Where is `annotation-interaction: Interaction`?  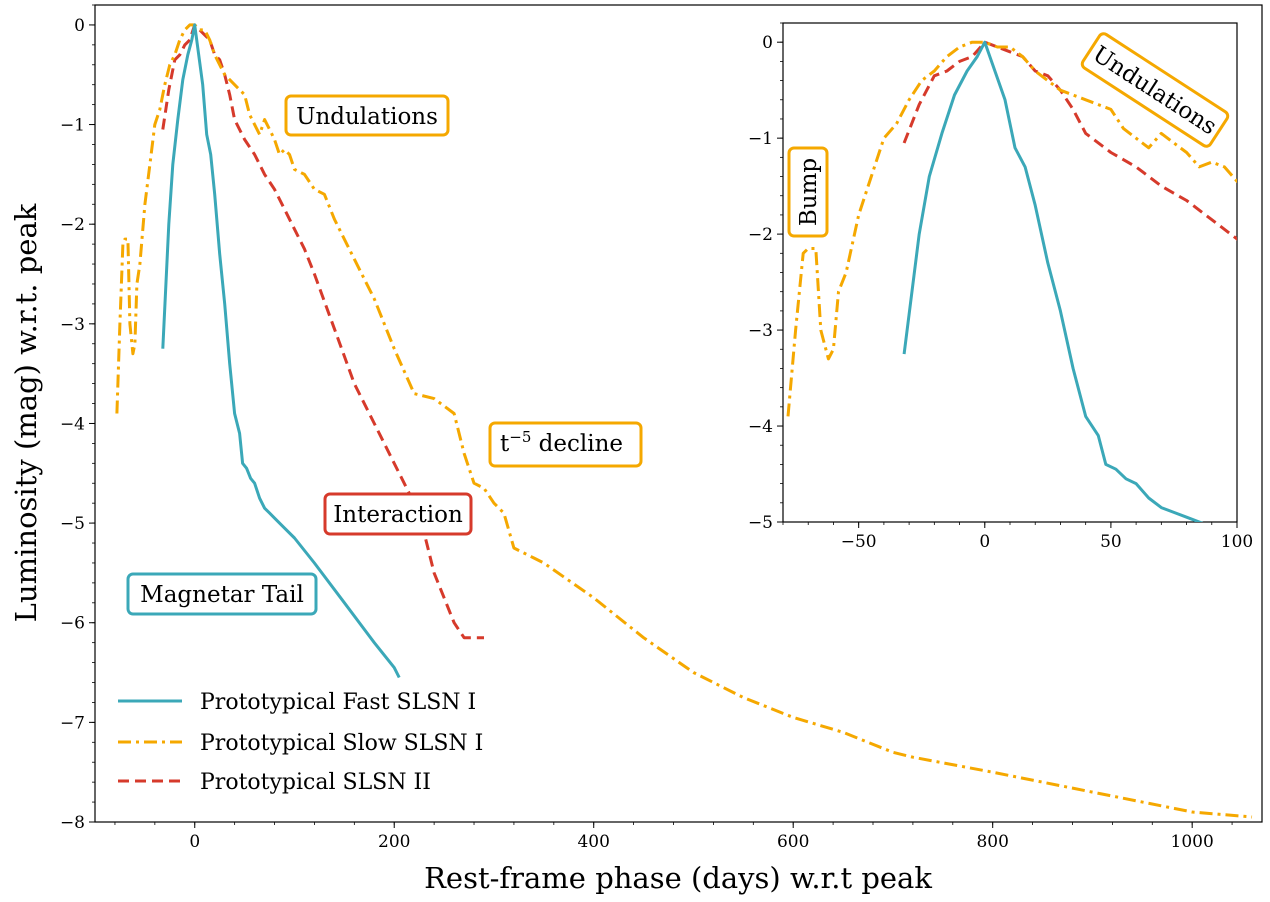 annotation-interaction: Interaction is located at coordinates (398, 514).